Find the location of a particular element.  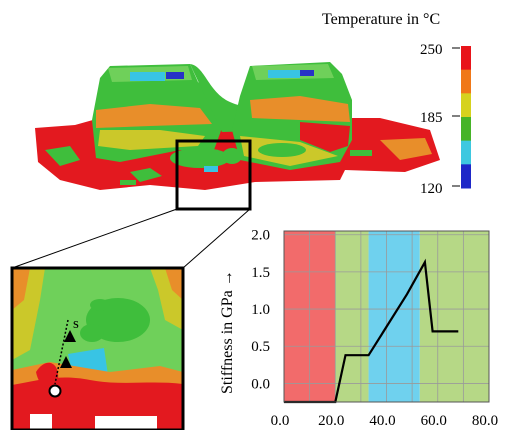

chart-y-tick-label: 0.0 is located at coordinates (260, 384).